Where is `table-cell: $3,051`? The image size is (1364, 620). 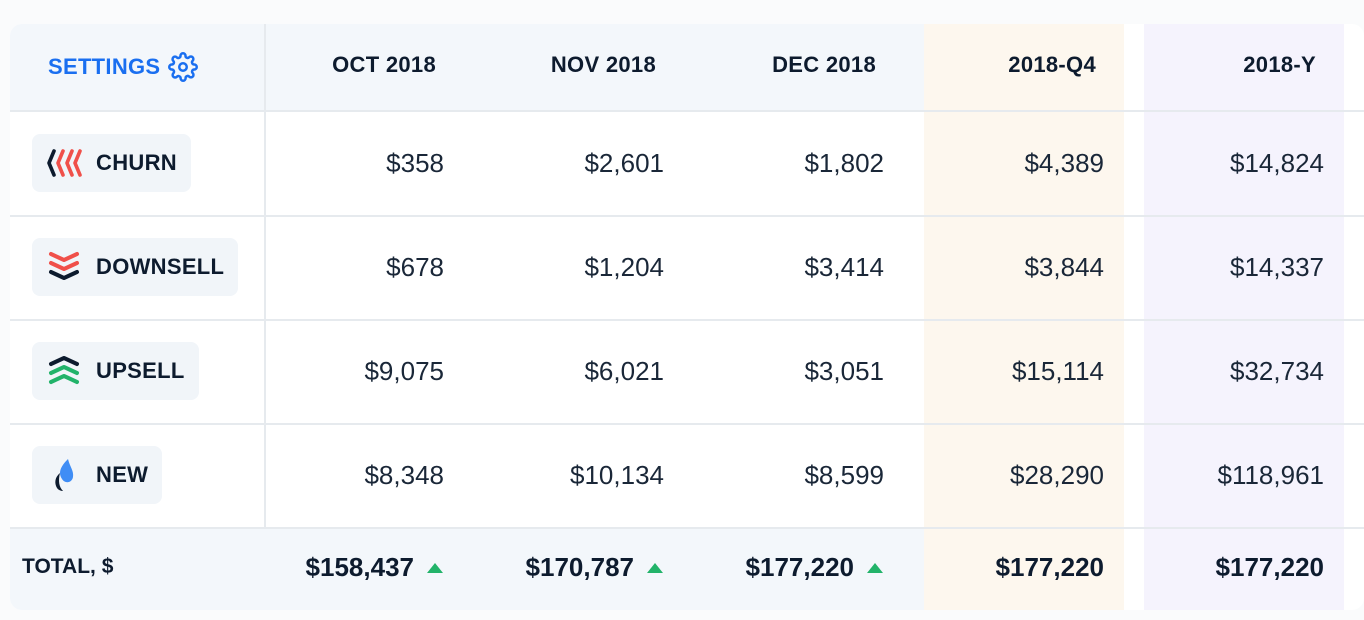 table-cell: $3,051 is located at coordinates (844, 371).